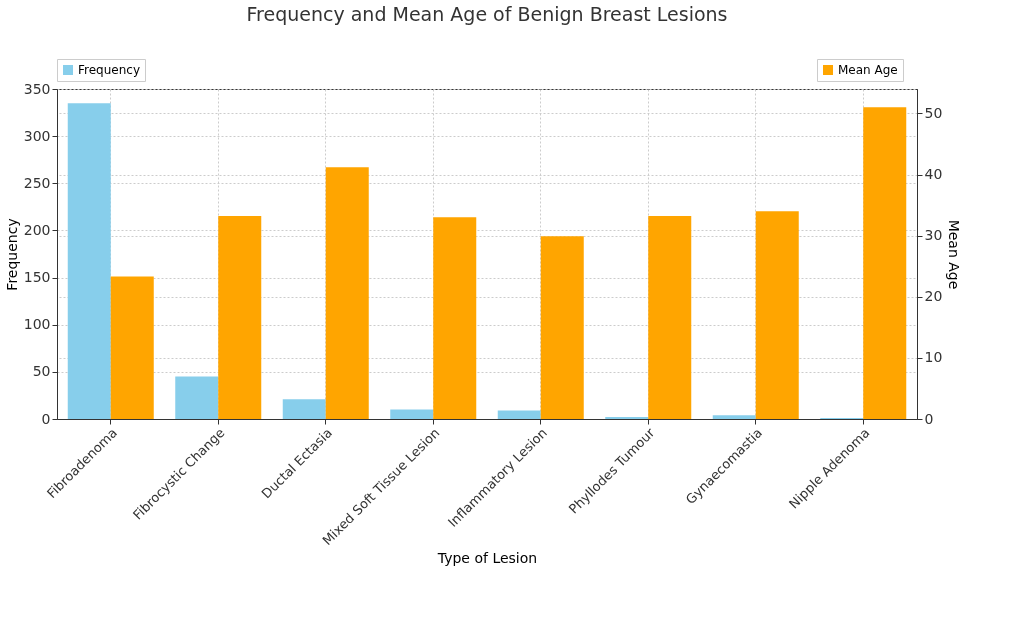 Image resolution: width=1023 pixels, height=628 pixels. Describe the element at coordinates (37, 277) in the screenshot. I see `y-tick-label: 150` at that location.